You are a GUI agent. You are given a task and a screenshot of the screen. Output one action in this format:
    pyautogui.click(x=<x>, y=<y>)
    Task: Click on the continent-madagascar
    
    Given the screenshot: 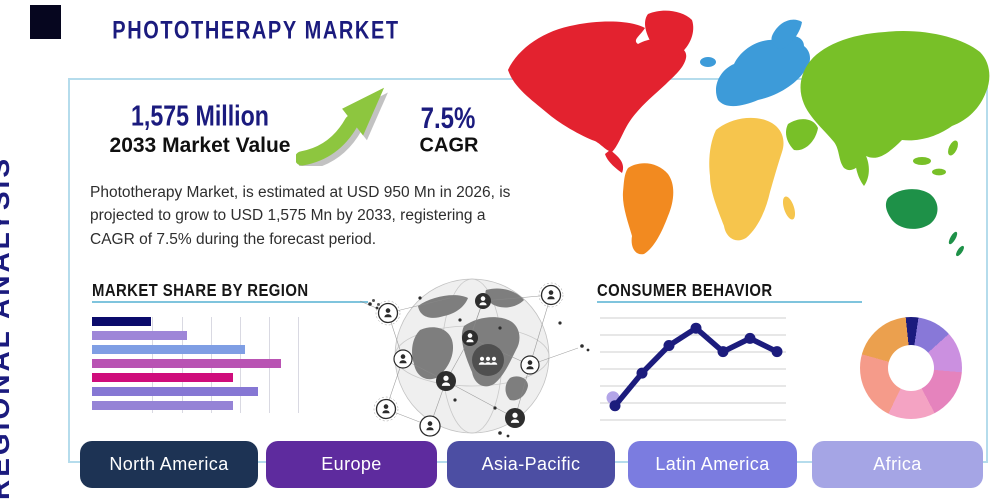 What is the action you would take?
    pyautogui.click(x=789, y=208)
    